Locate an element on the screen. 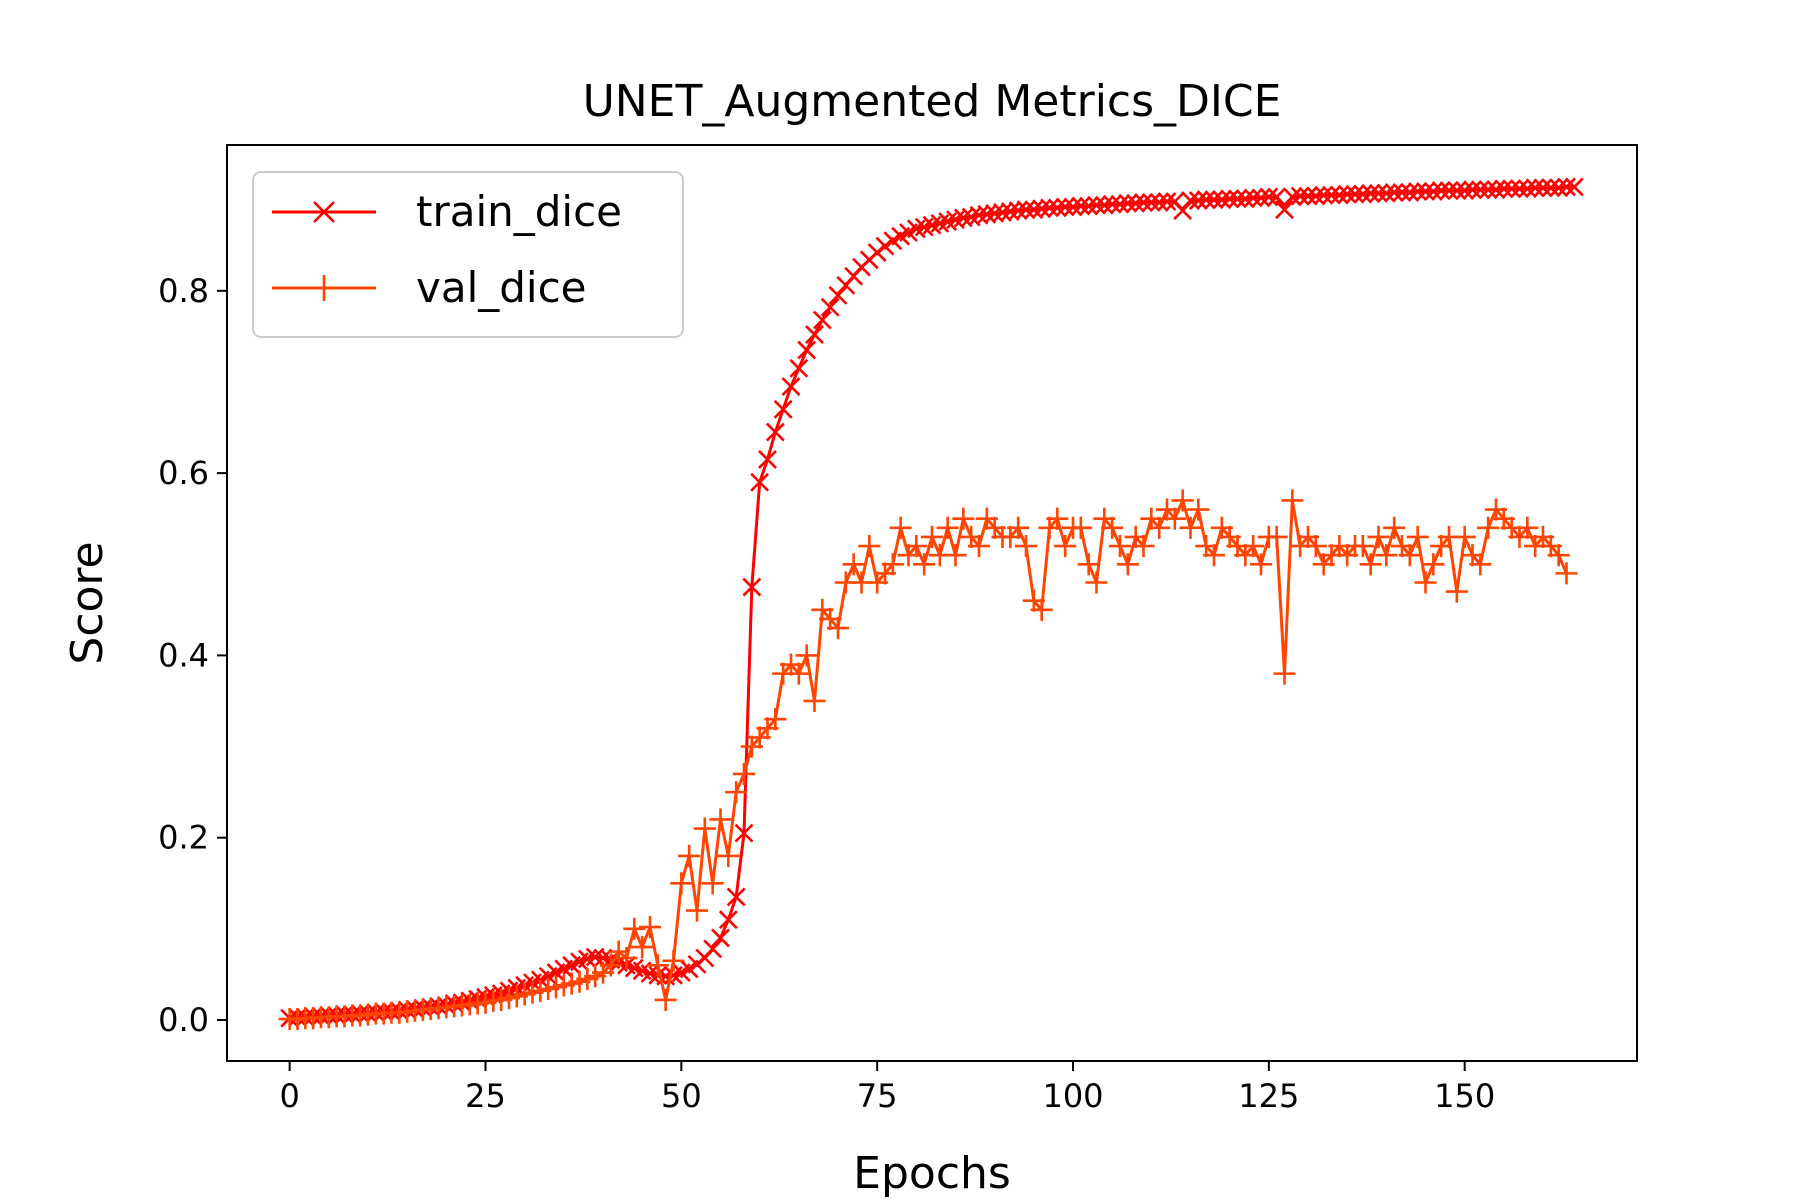 This screenshot has height=1200, width=1800. y-tick-label: 0.0 is located at coordinates (183, 1020).